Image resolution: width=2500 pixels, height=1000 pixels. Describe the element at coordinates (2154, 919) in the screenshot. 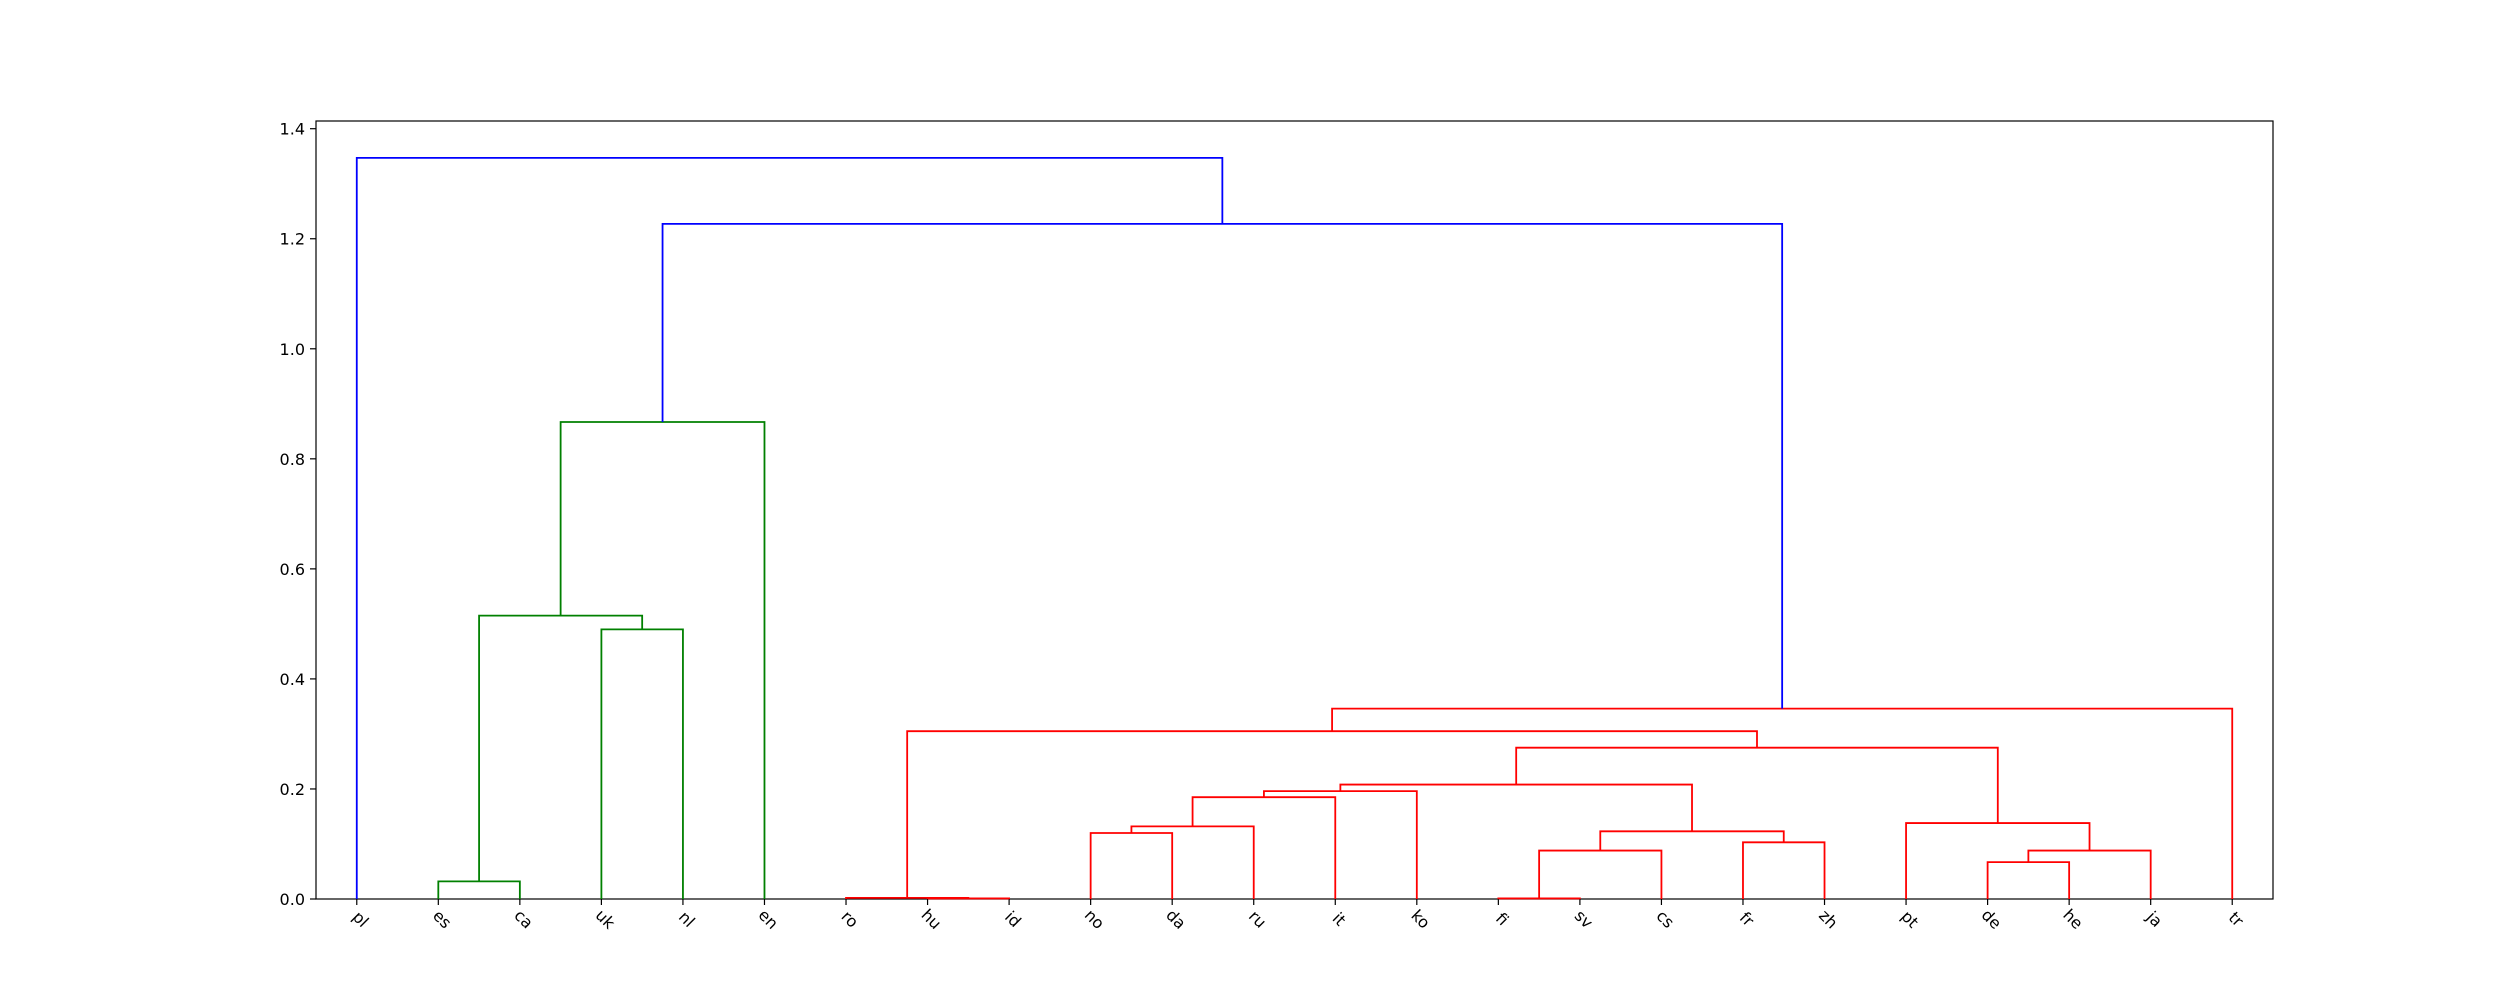

I see `x-tick-label: ja` at that location.